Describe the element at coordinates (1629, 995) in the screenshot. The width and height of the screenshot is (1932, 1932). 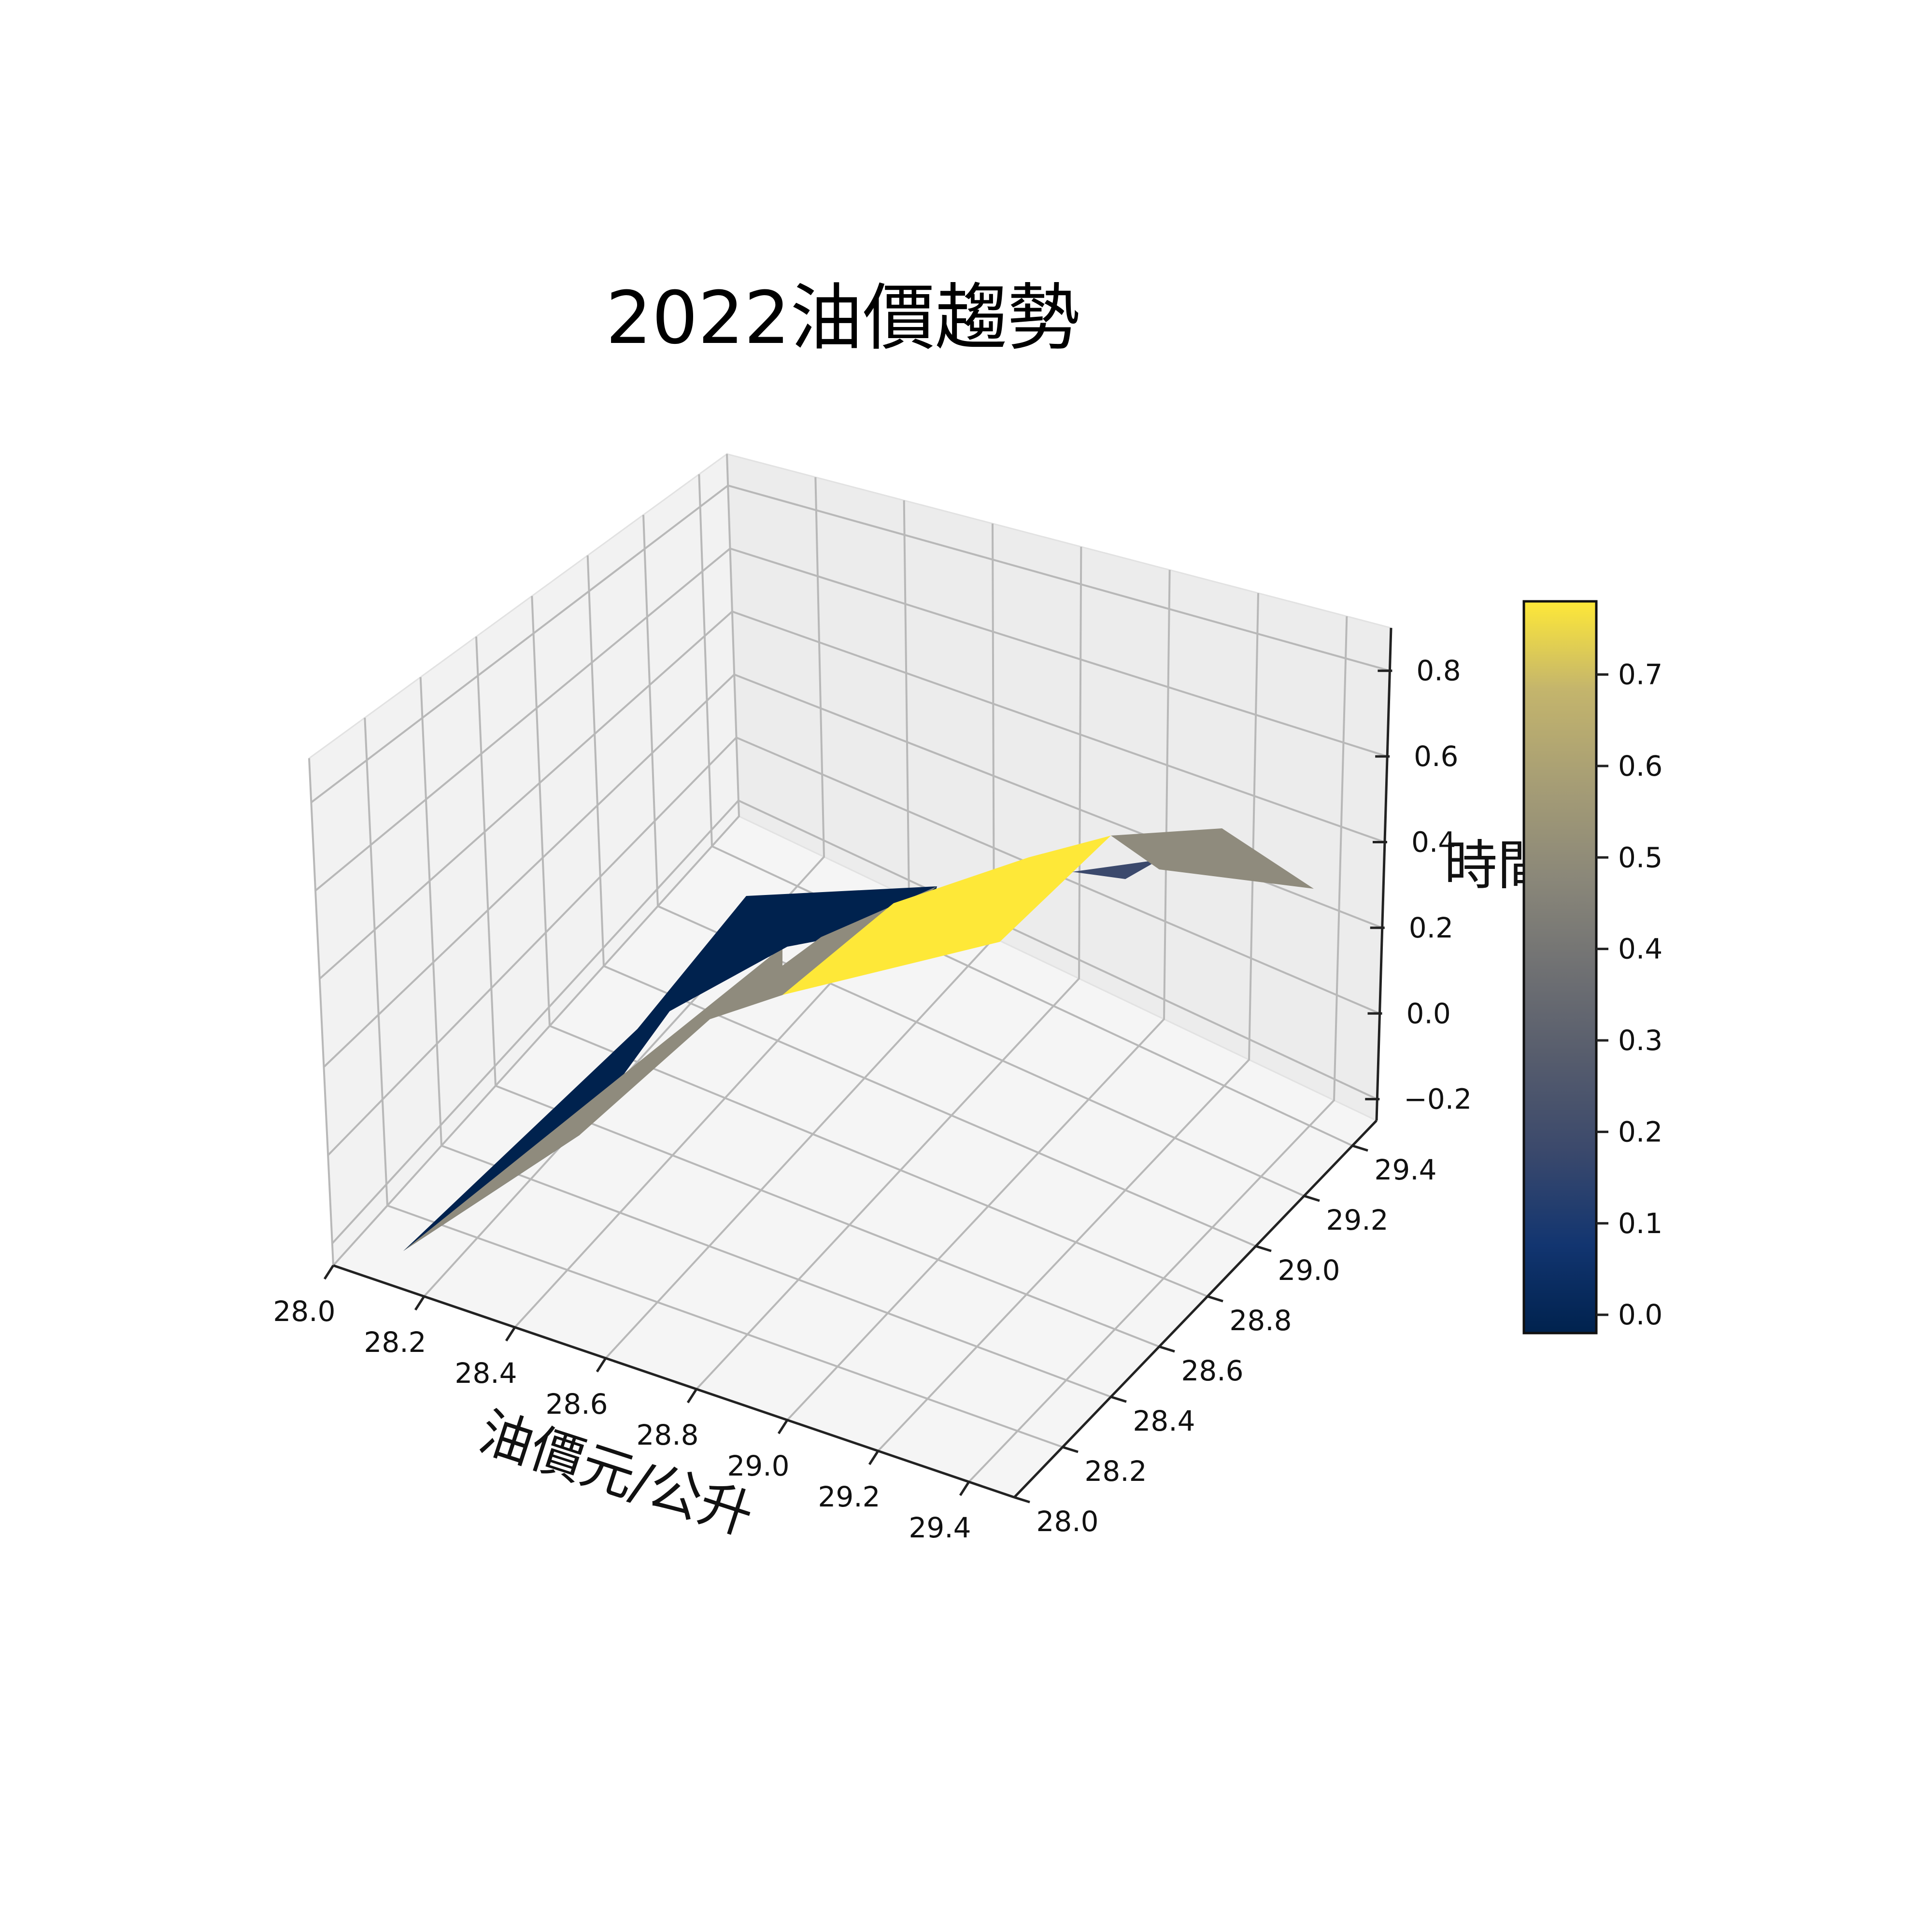
I see `colorbar-ticks: 0.0 0.1 0.2 0.3 0.4 0.5 0.6 0.7` at that location.